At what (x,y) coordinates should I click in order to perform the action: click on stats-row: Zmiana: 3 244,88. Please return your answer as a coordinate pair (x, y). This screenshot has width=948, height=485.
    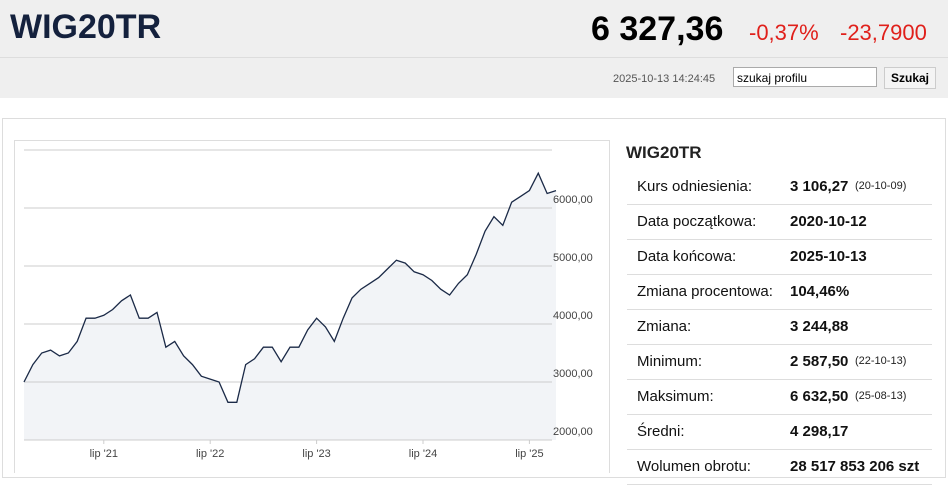
    Looking at the image, I should click on (779, 327).